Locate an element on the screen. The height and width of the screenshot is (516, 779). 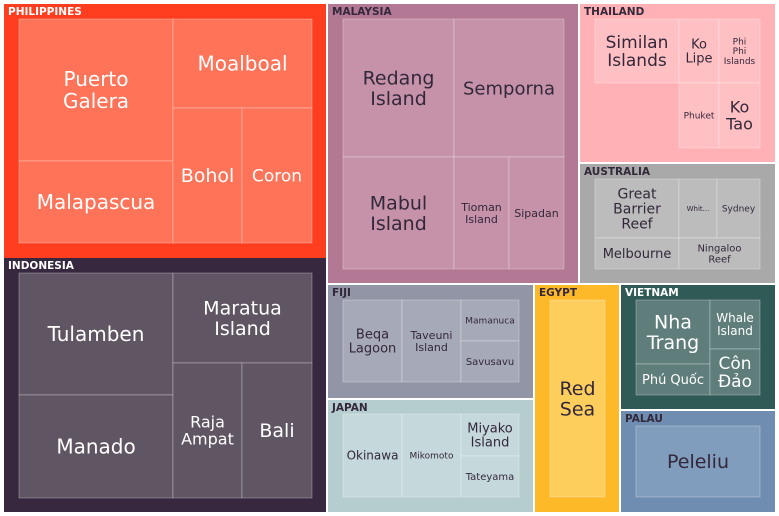
cell-manado-label: Manado is located at coordinates (95, 447).